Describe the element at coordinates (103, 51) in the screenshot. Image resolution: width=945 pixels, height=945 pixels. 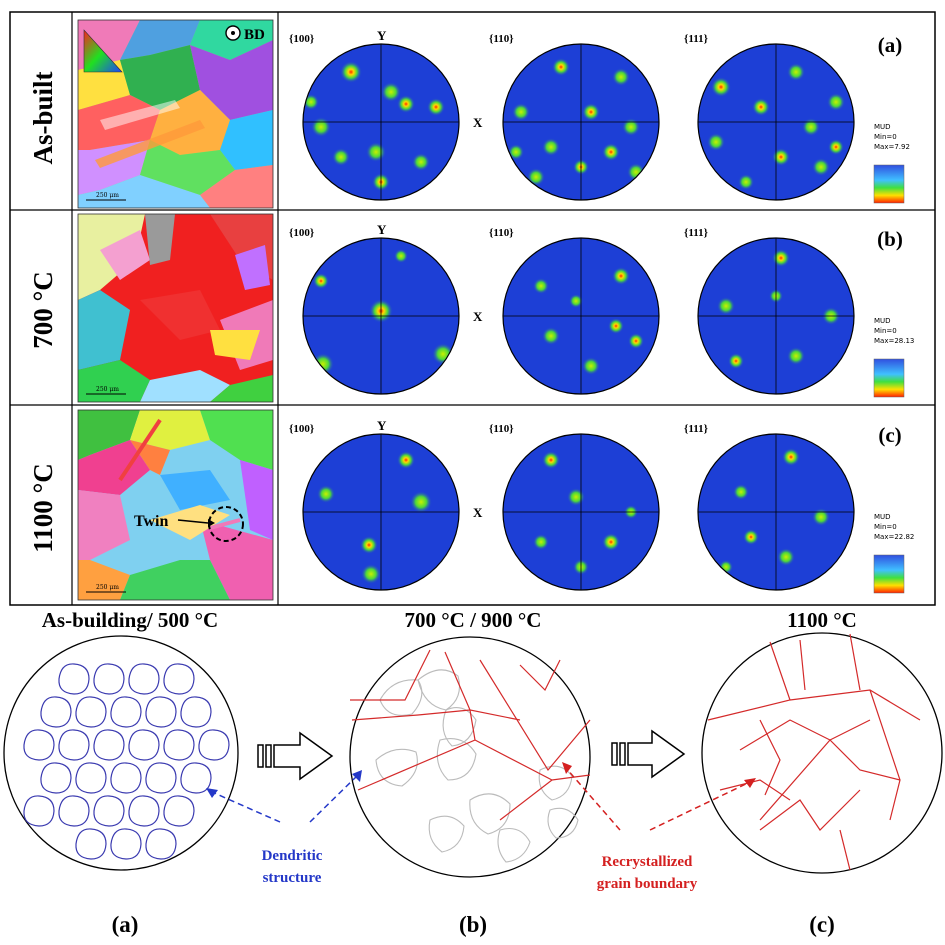
I see `ipf-triangle-icon` at that location.